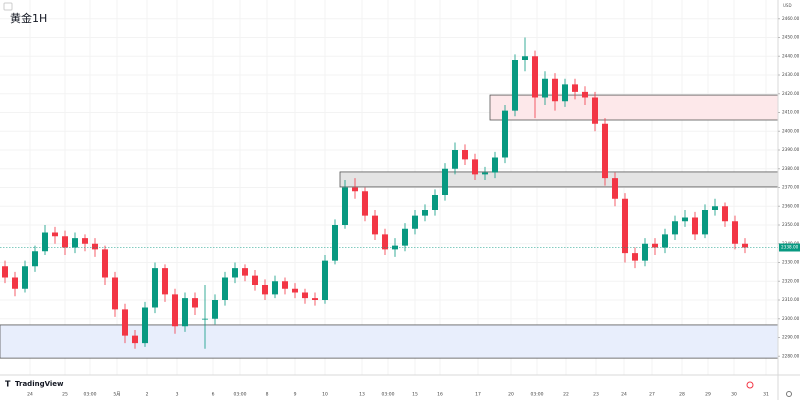 The width and height of the screenshot is (800, 400). What do you see at coordinates (177, 395) in the screenshot?
I see `x-tick-label: 3` at bounding box center [177, 395].